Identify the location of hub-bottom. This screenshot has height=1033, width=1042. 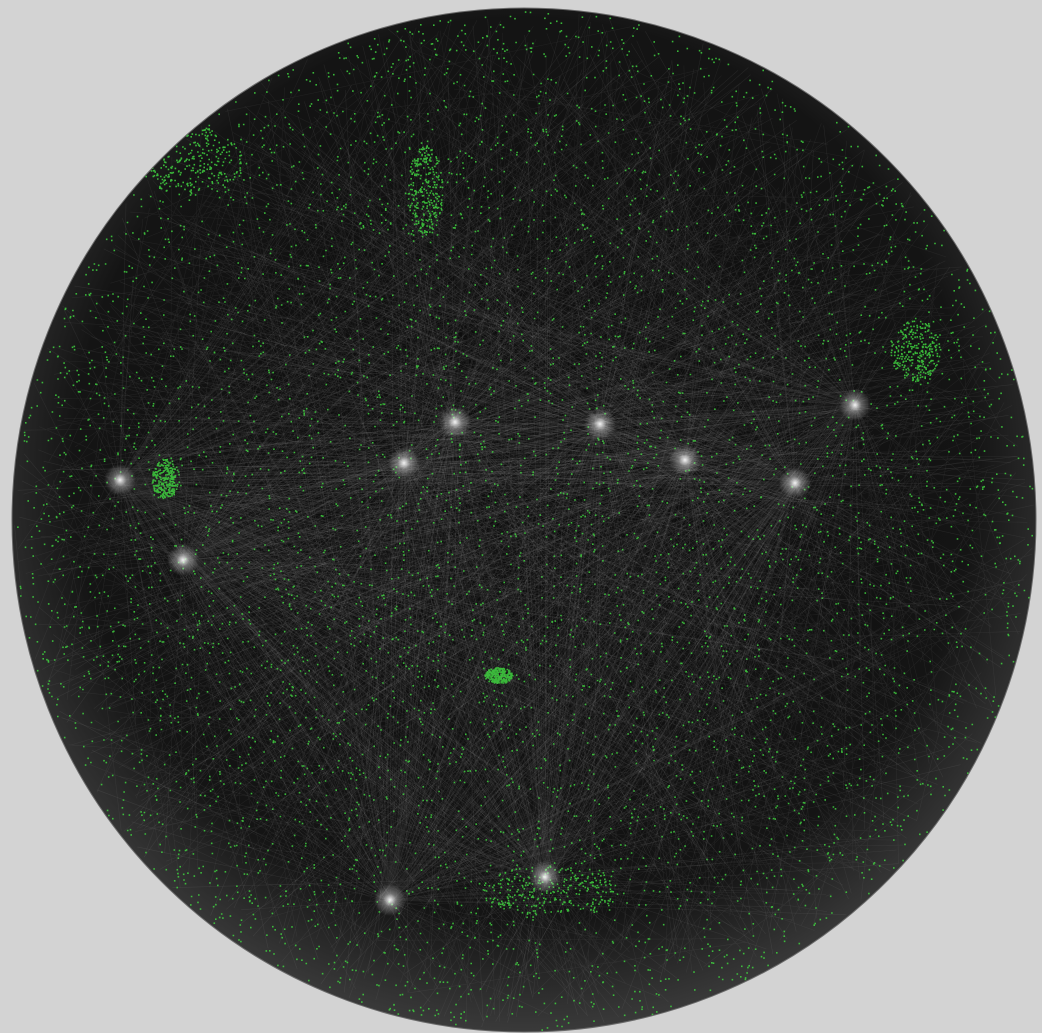
(545, 877).